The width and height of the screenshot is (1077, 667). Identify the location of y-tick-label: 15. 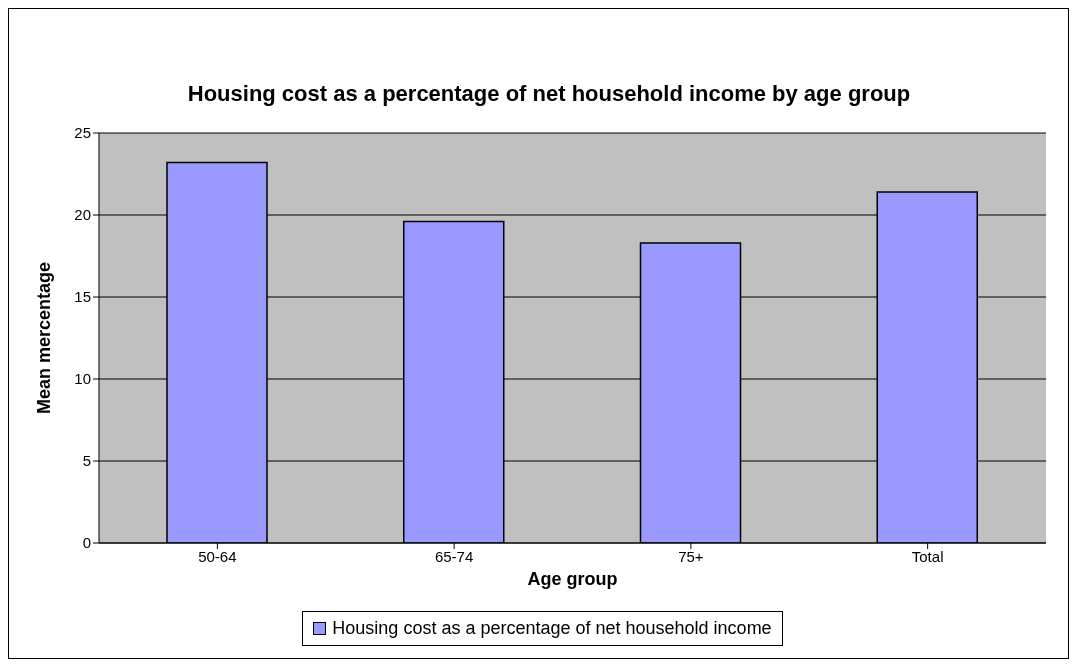
(82, 297).